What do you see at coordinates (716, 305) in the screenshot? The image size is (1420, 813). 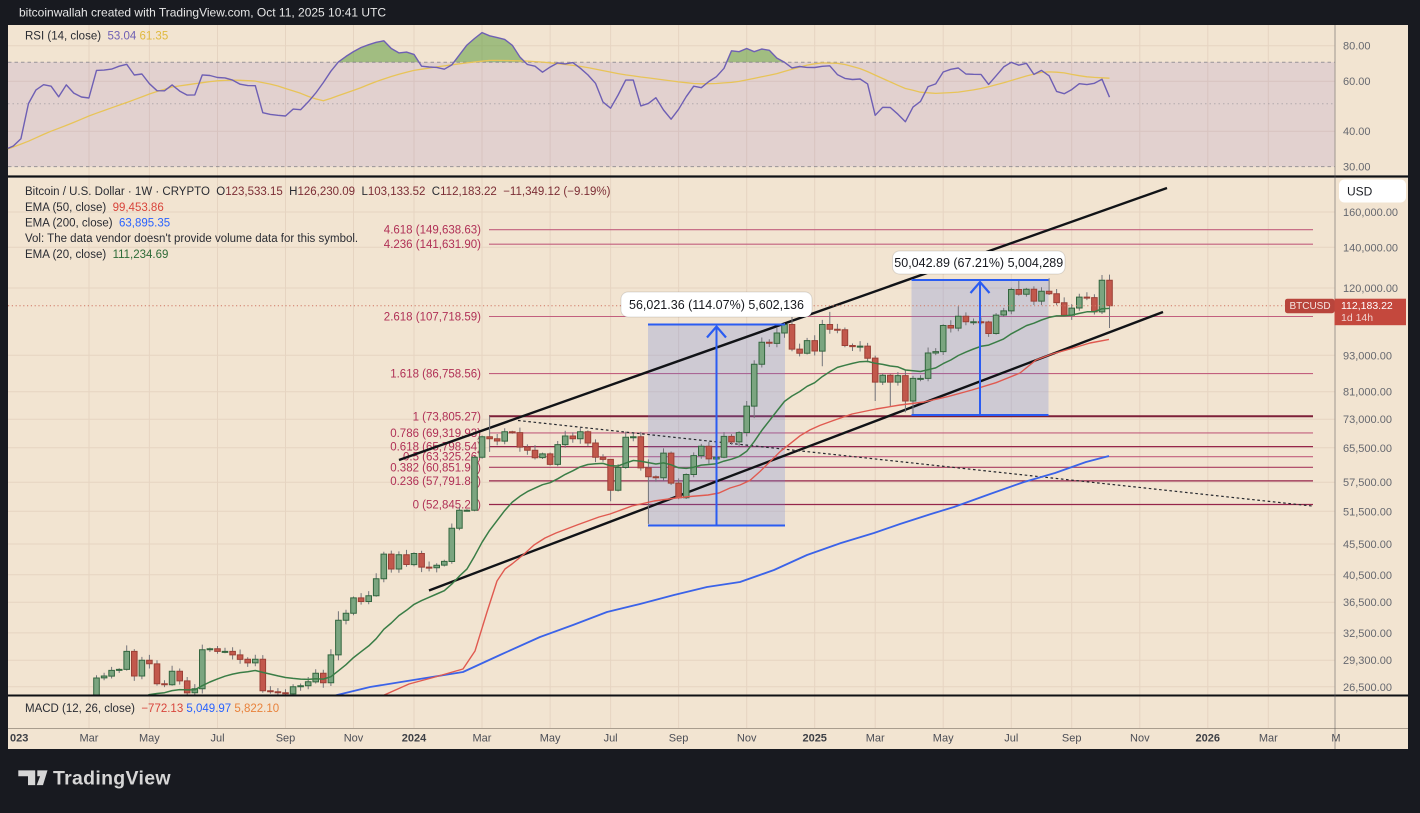 I see `svg-text: 56,021.36 (114.07%) 5,602,136` at bounding box center [716, 305].